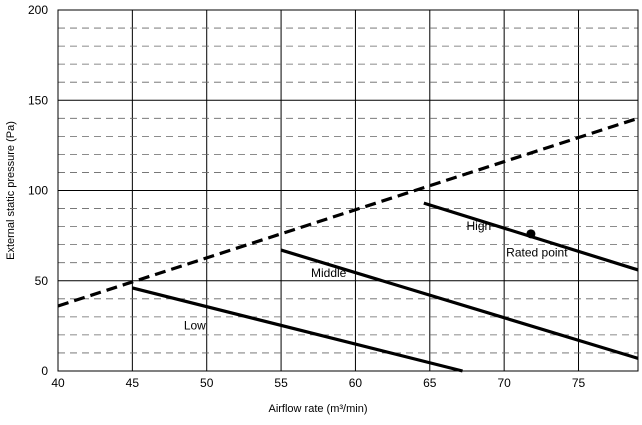  What do you see at coordinates (38, 191) in the screenshot?
I see `y-tick-label: 100` at bounding box center [38, 191].